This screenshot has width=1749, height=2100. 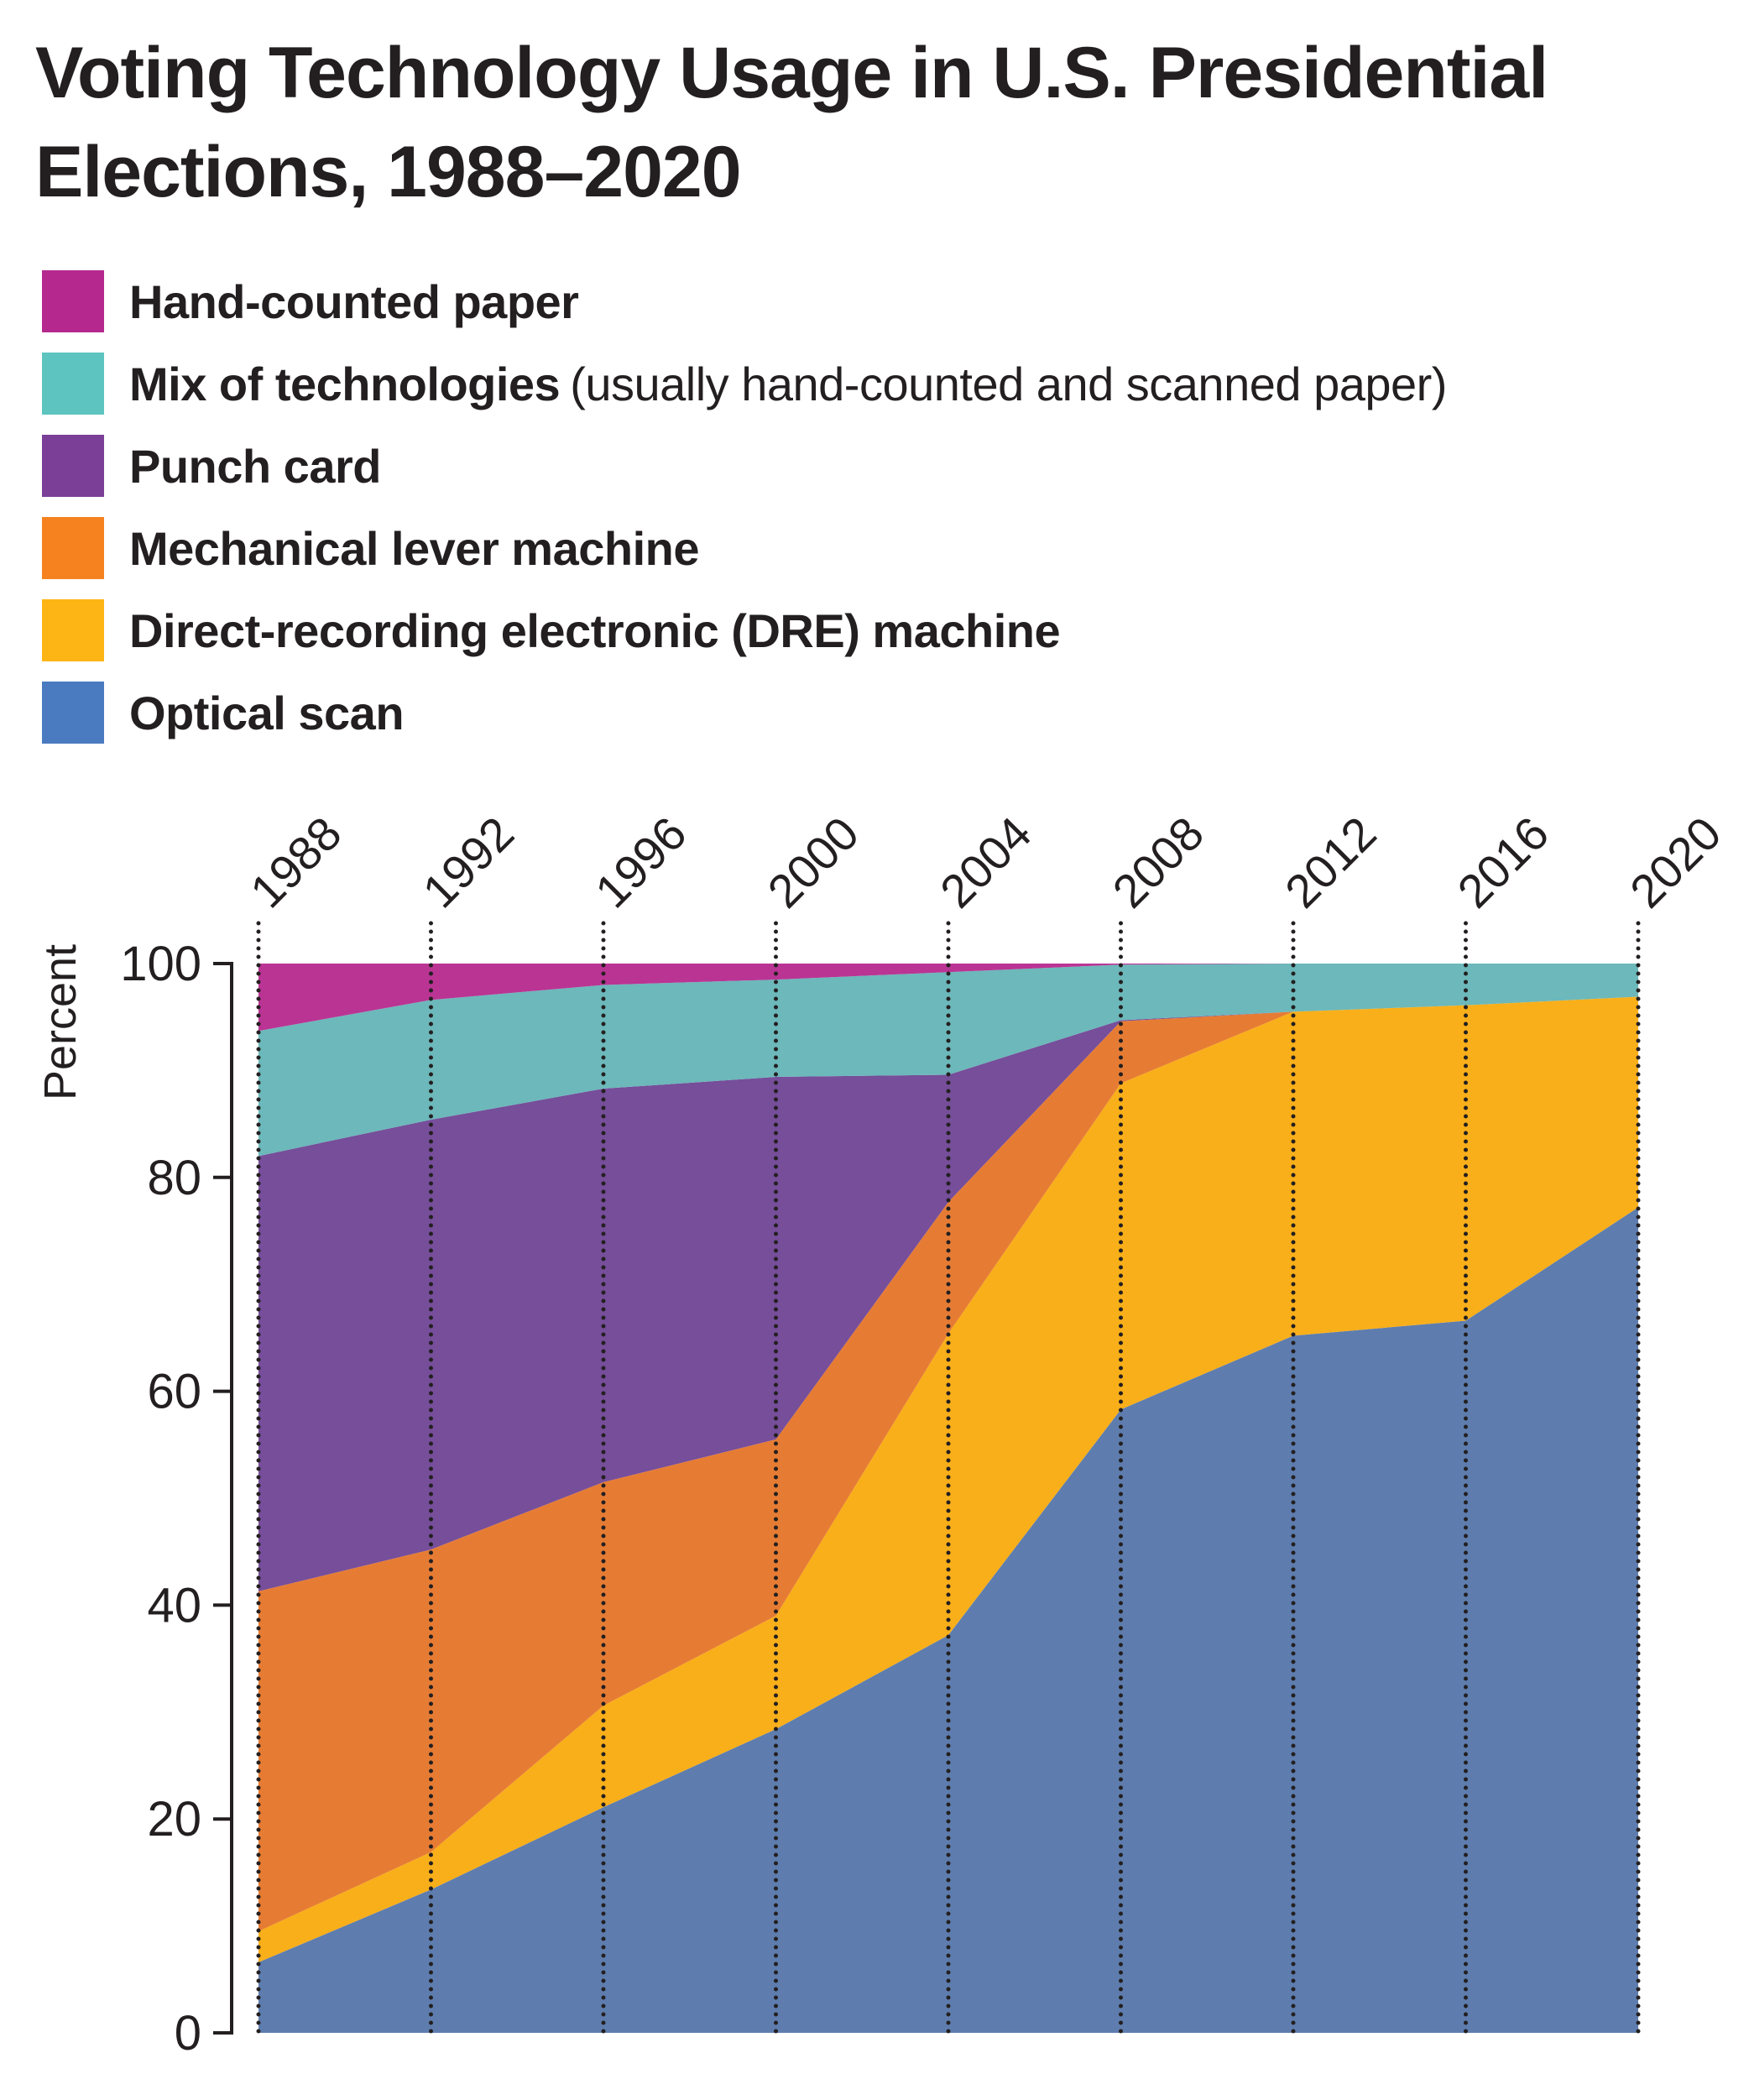 I want to click on x-tick-label: 2020, so click(x=1675, y=862).